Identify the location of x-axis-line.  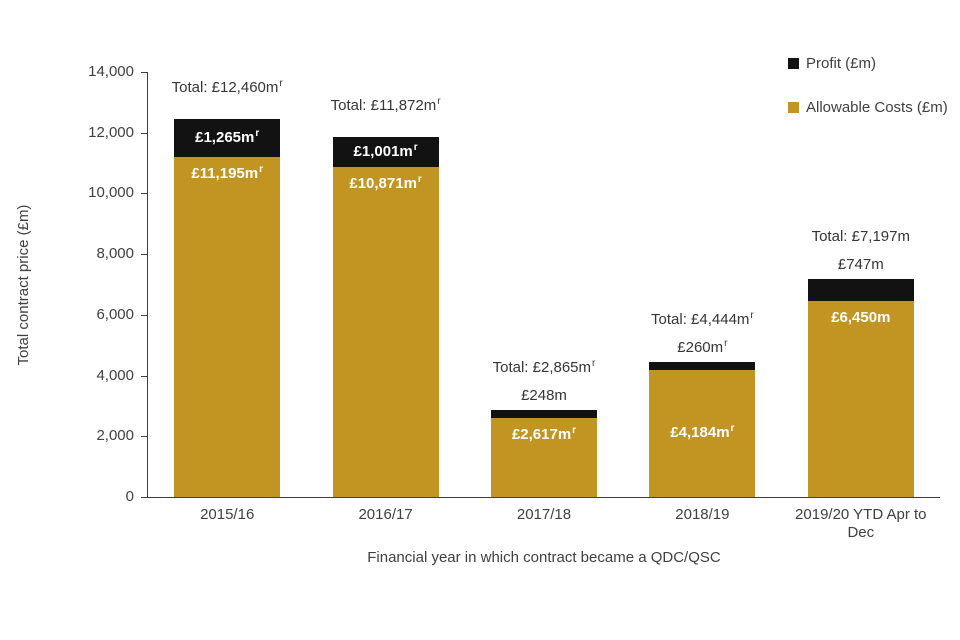
(543, 497).